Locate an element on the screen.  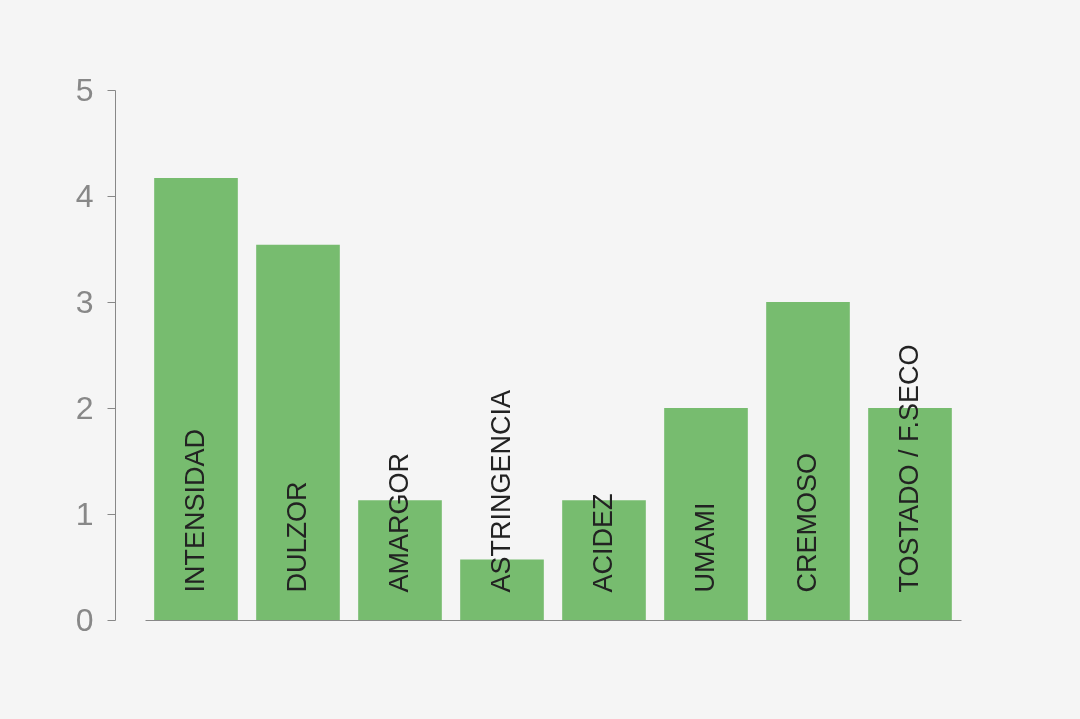
x-tick-label: DULZOR is located at coordinates (297, 537).